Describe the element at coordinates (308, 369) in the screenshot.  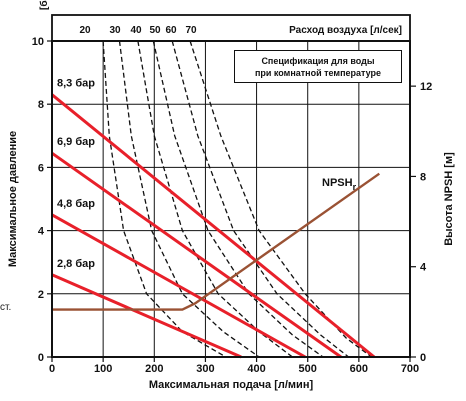
I see `x-tick-label-500: 500` at that location.